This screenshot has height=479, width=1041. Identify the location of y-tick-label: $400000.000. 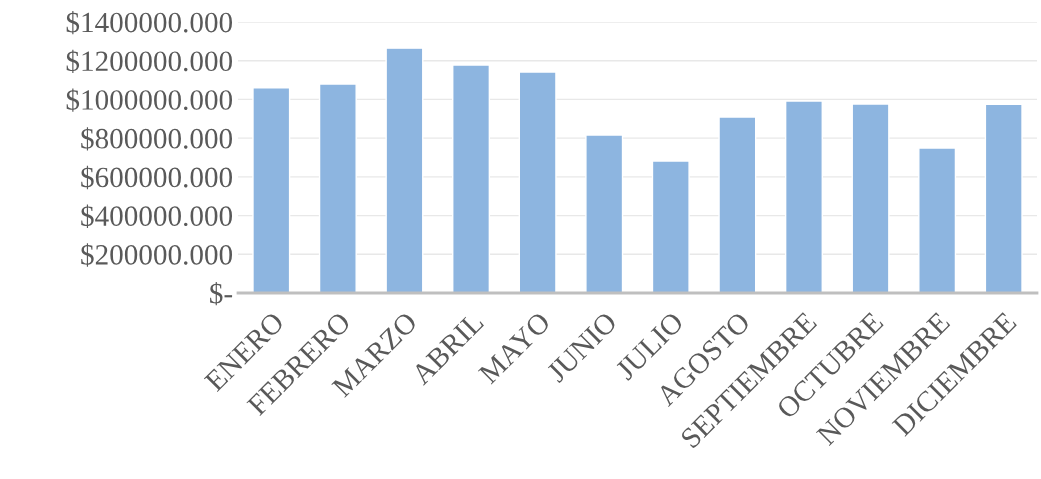
(157, 216).